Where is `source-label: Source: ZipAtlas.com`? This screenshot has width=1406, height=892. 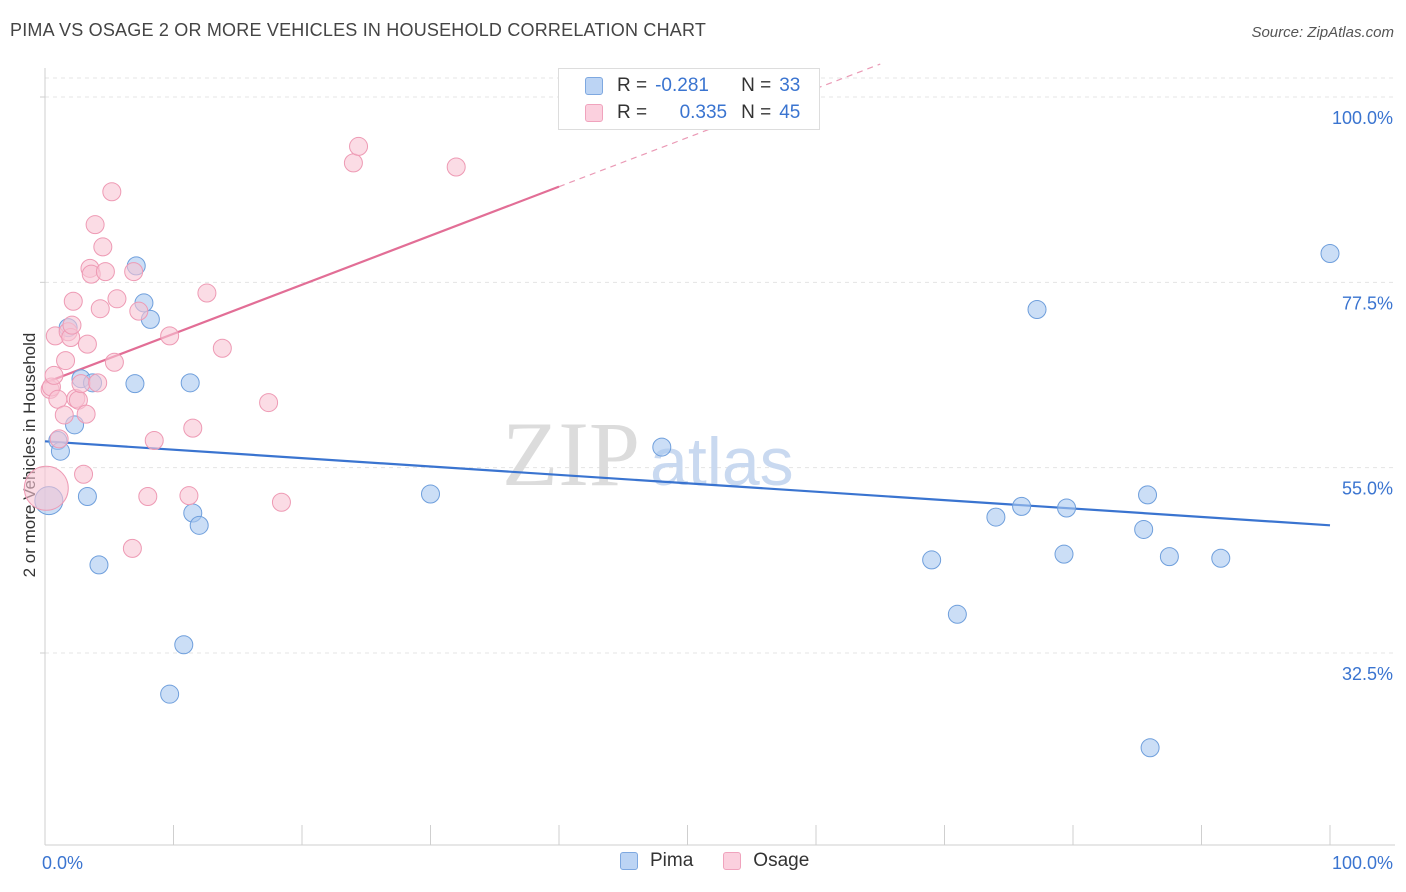 source-label: Source: ZipAtlas.com is located at coordinates (1322, 32).